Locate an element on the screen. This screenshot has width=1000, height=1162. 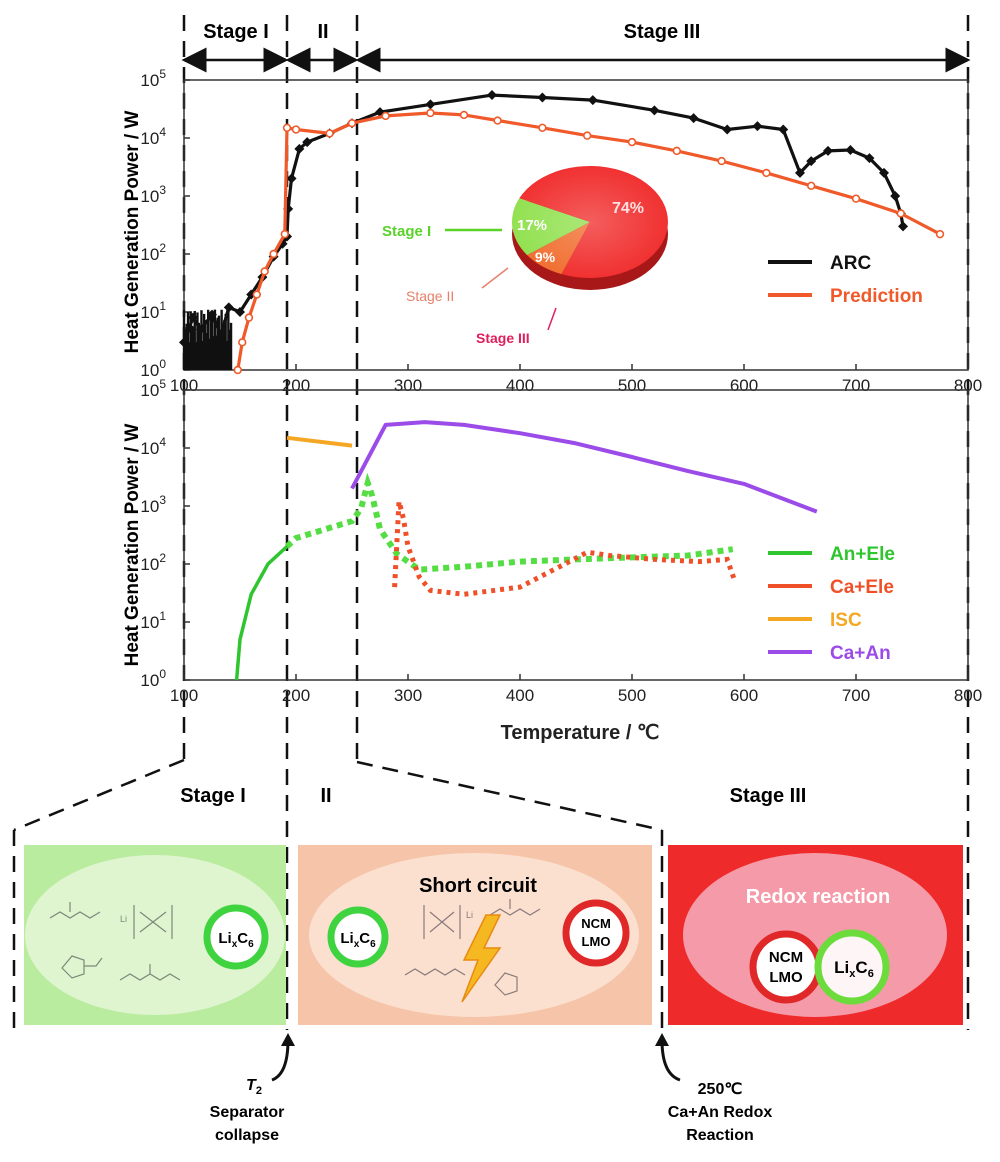
panel3-ellipse is located at coordinates (815, 935).